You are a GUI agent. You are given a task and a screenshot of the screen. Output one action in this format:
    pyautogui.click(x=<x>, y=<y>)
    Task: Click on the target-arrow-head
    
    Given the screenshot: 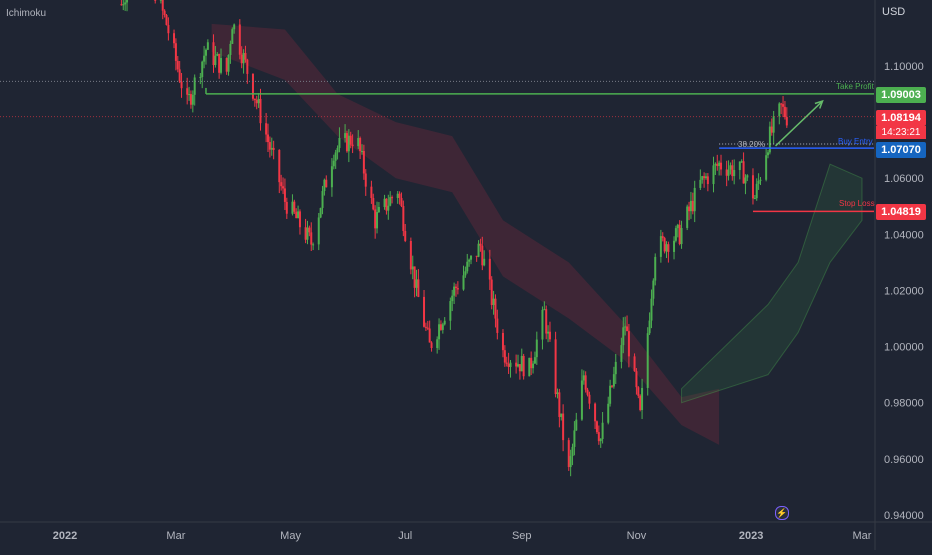 What is the action you would take?
    pyautogui.click(x=819, y=104)
    